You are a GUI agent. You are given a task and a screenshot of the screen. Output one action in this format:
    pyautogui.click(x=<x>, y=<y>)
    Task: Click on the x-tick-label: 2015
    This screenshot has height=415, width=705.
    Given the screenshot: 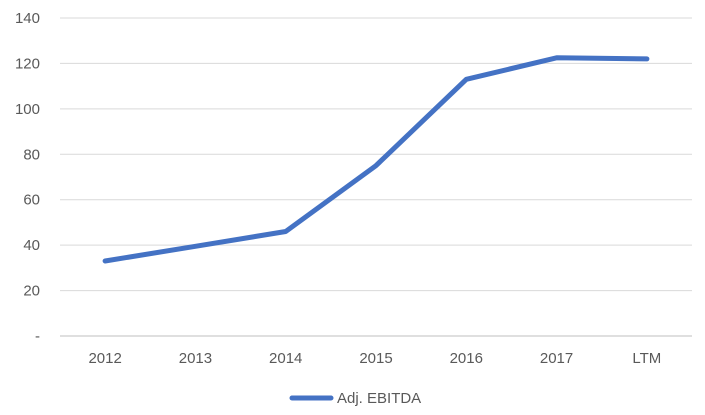 What is the action you would take?
    pyautogui.click(x=375, y=358)
    